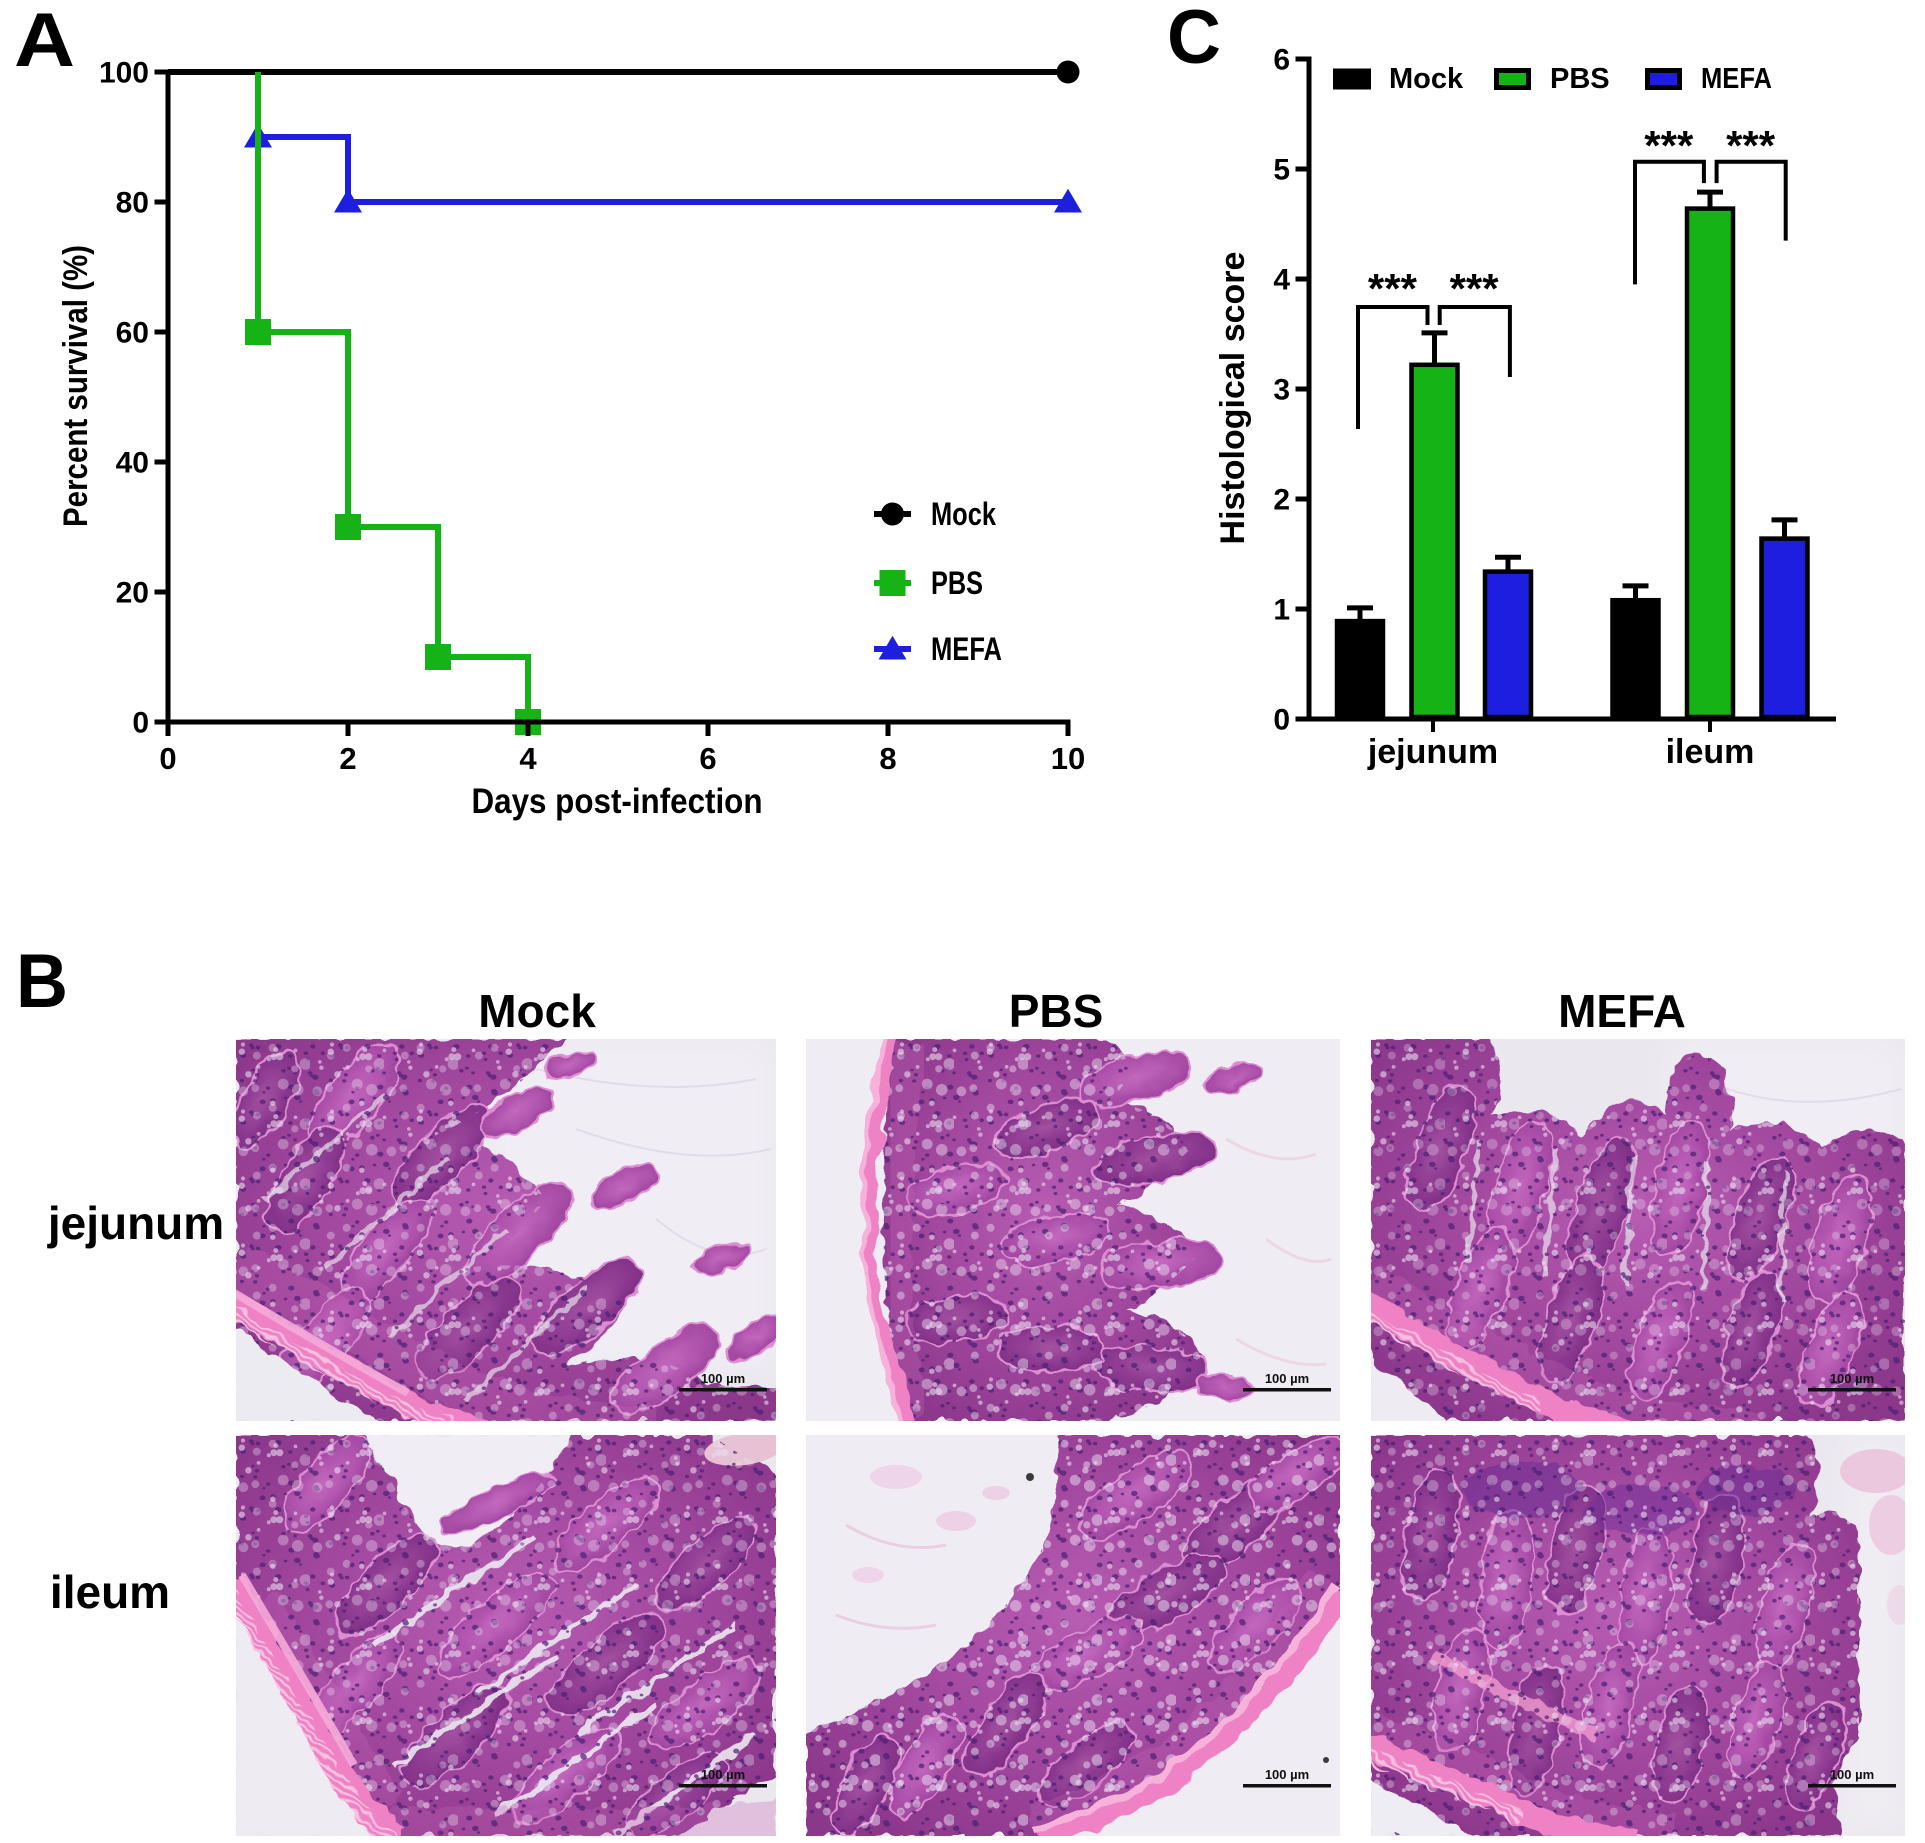 Image resolution: width=1925 pixels, height=1843 pixels. I want to click on svg-text: 8, so click(887, 758).